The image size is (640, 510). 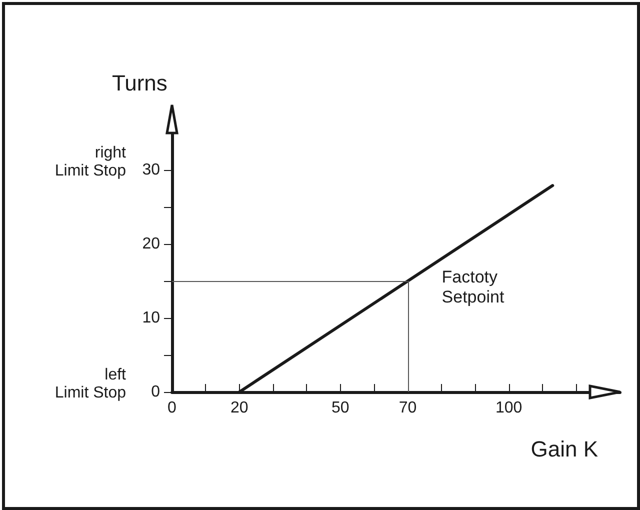 What do you see at coordinates (341, 408) in the screenshot?
I see `x-tick-label: 50` at bounding box center [341, 408].